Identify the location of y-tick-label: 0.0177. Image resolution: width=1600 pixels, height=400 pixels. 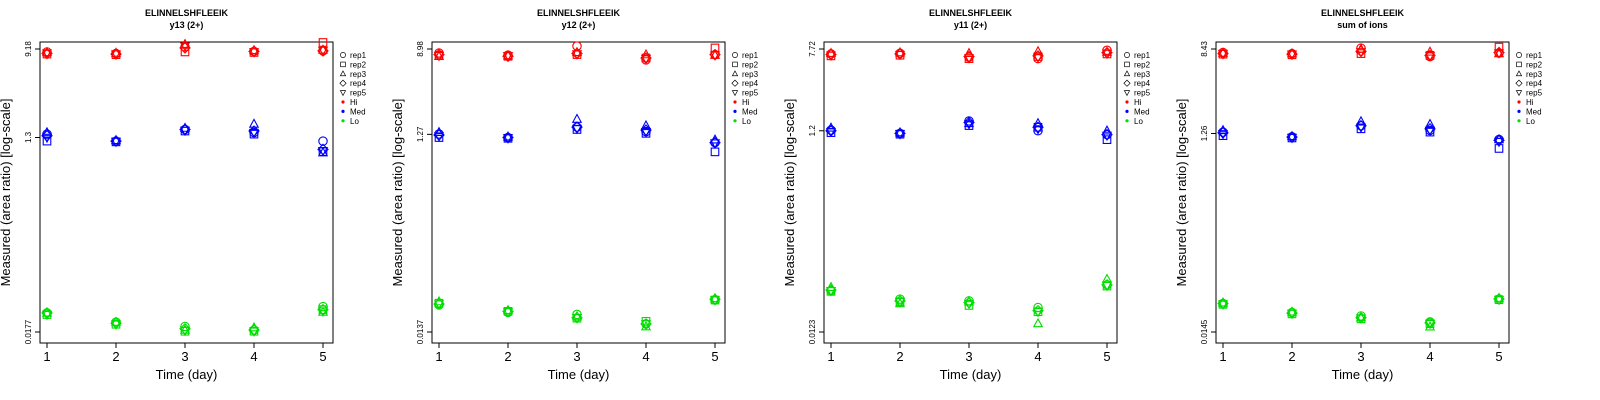
(28, 331).